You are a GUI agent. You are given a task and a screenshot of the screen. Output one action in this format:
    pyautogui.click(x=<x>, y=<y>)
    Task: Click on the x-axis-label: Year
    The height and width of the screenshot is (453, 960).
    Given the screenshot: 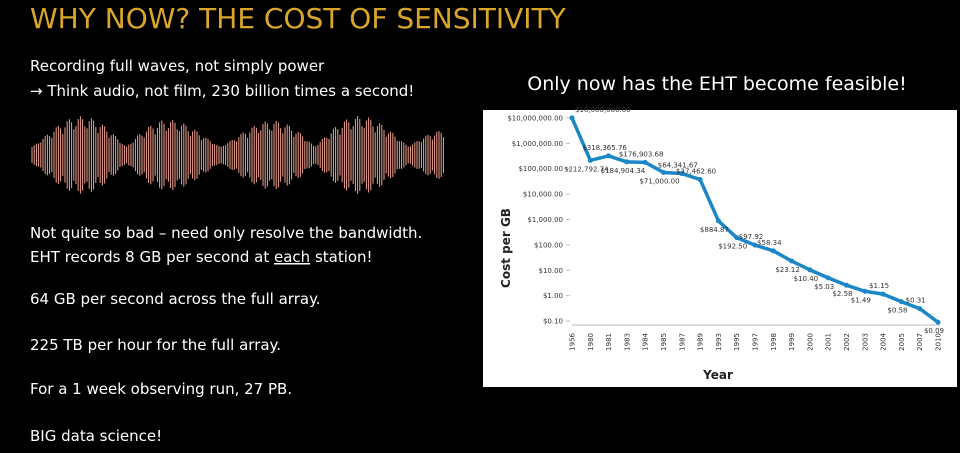 What is the action you would take?
    pyautogui.click(x=717, y=375)
    